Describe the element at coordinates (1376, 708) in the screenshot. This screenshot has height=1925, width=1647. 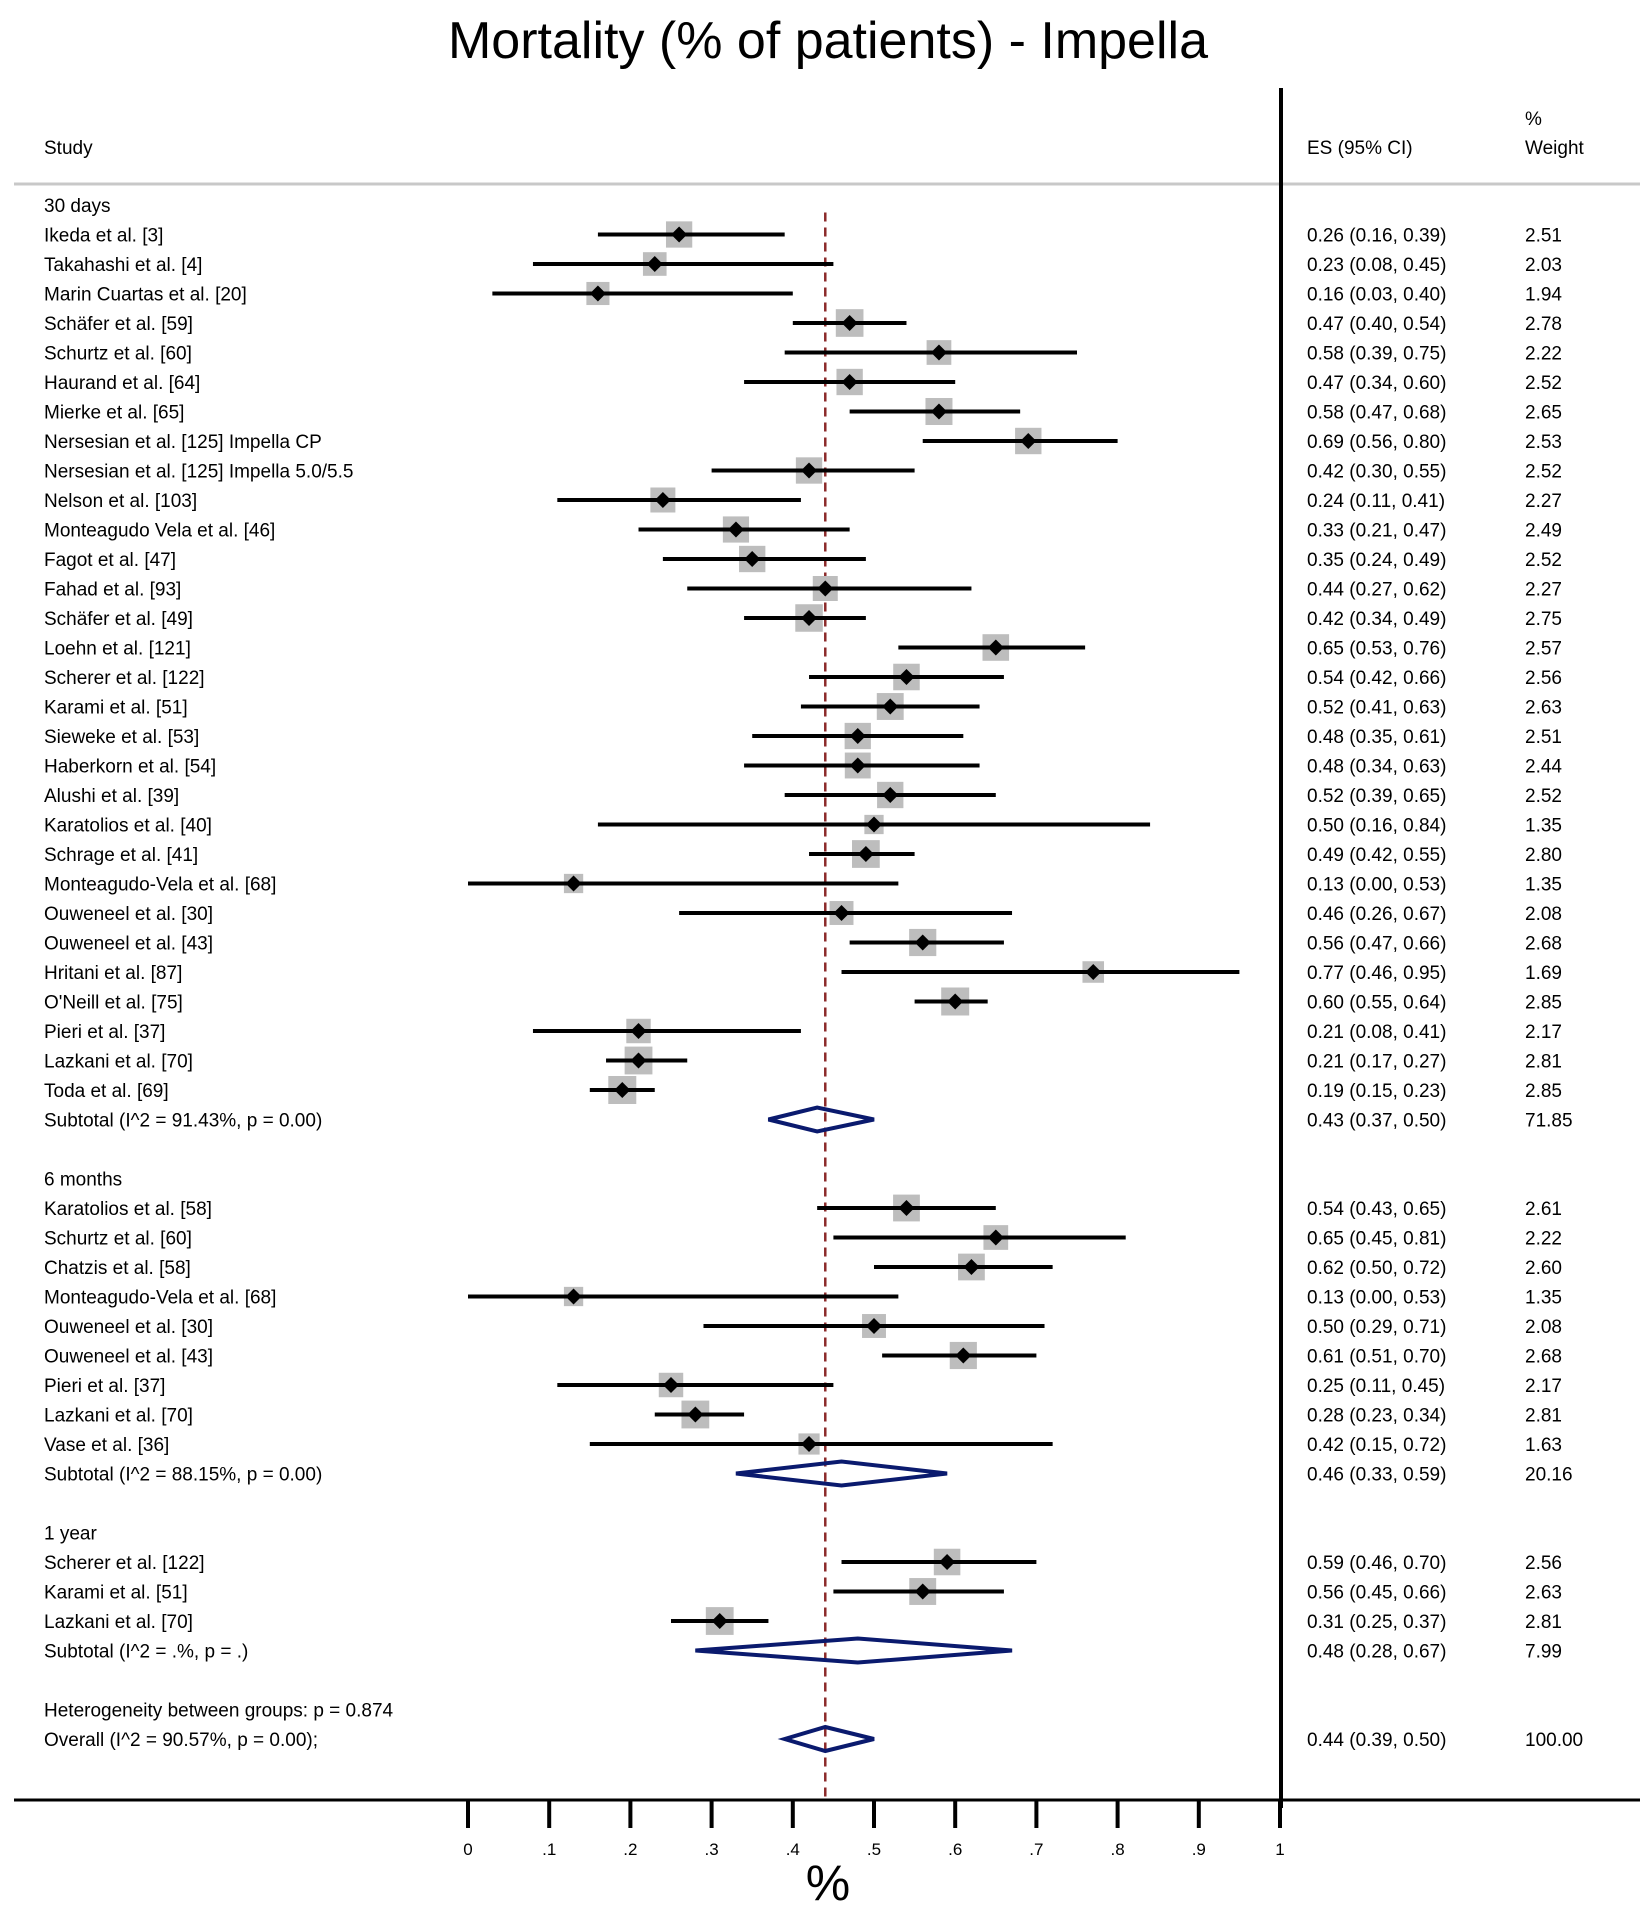
I see `es-value: 0.52 (0.41, 0.63)` at that location.